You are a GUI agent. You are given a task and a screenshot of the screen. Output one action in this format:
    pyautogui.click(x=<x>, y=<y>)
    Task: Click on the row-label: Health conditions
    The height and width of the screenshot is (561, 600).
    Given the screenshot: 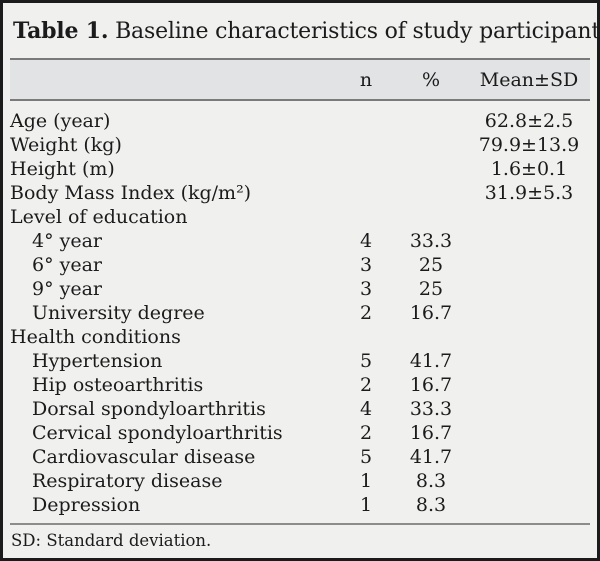 What is the action you would take?
    pyautogui.click(x=95, y=337)
    